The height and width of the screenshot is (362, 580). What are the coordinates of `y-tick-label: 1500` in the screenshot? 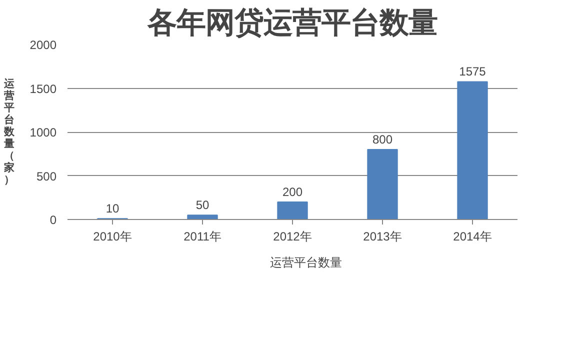 It's located at (43, 89).